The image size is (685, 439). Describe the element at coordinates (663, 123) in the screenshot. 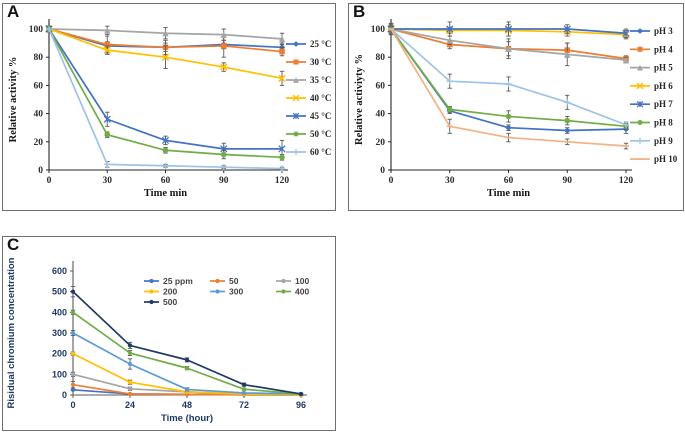

I see `svg-text: pH 8` at that location.